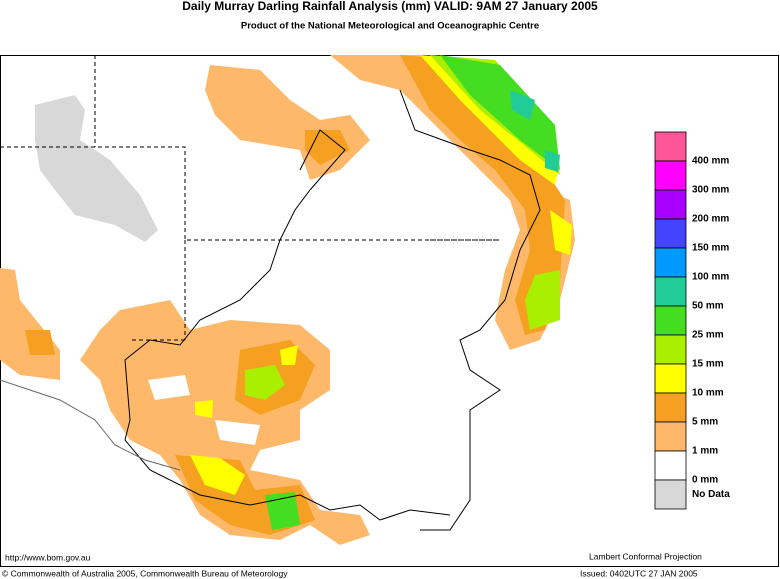 The width and height of the screenshot is (780, 579). Describe the element at coordinates (48, 557) in the screenshot. I see `url: http://www.bom.gov.au` at that location.